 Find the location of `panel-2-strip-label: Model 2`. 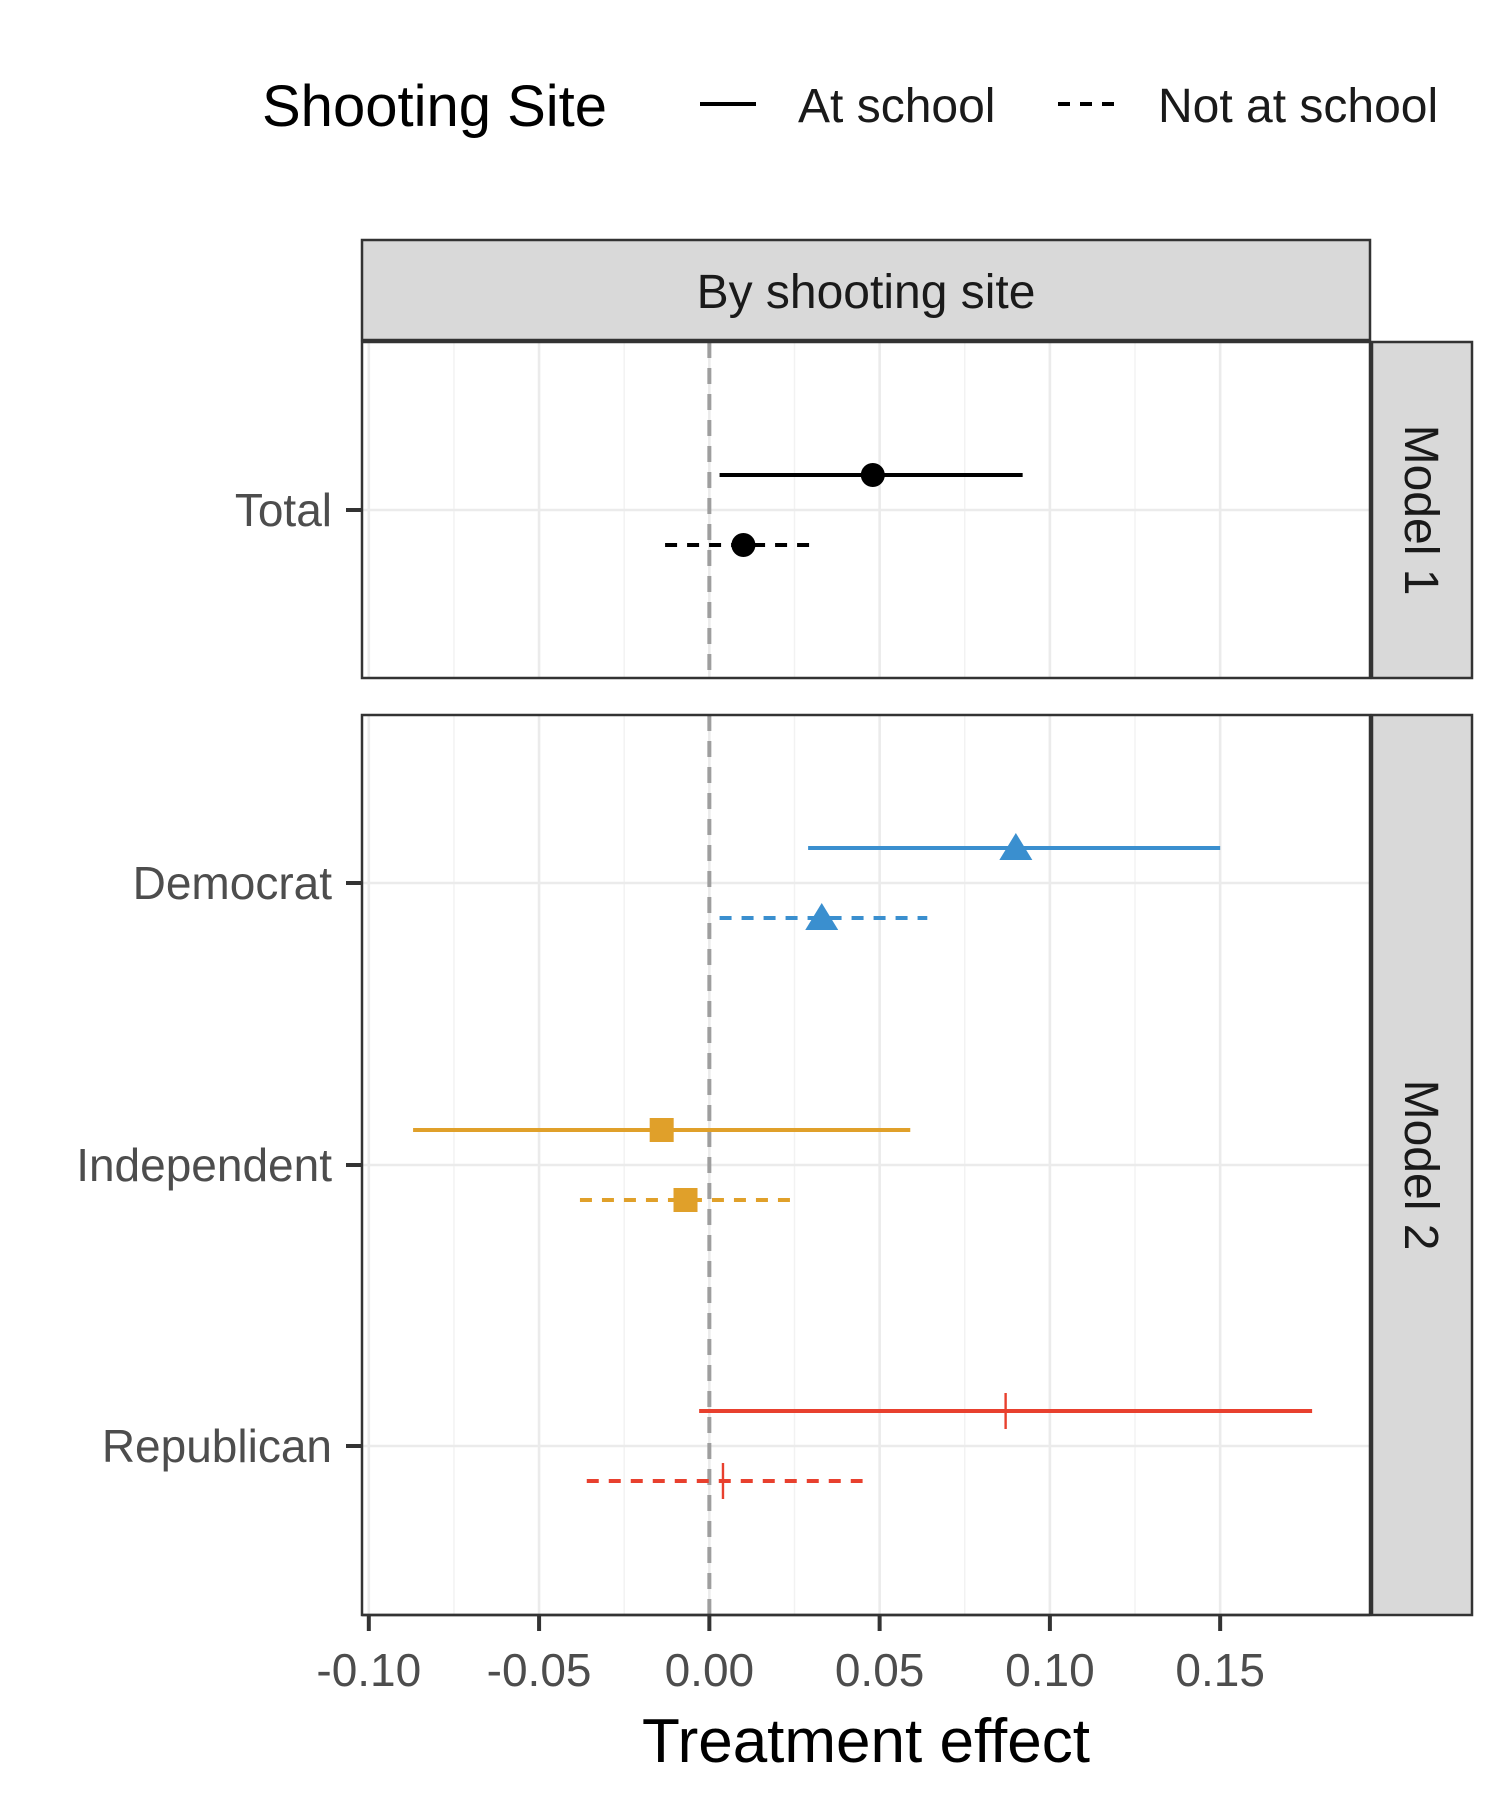

panel-2-strip-label: Model 2 is located at coordinates (1420, 1165).